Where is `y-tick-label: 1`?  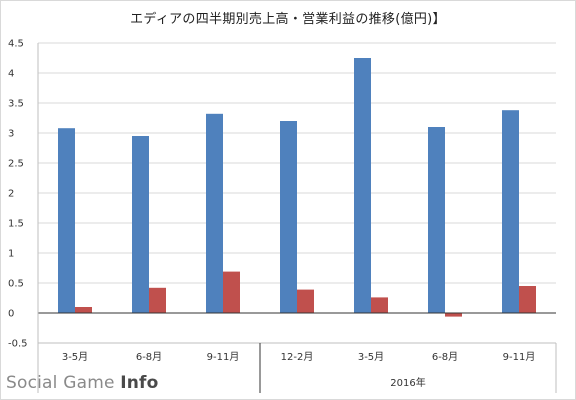
y-tick-label: 1 is located at coordinates (11, 254).